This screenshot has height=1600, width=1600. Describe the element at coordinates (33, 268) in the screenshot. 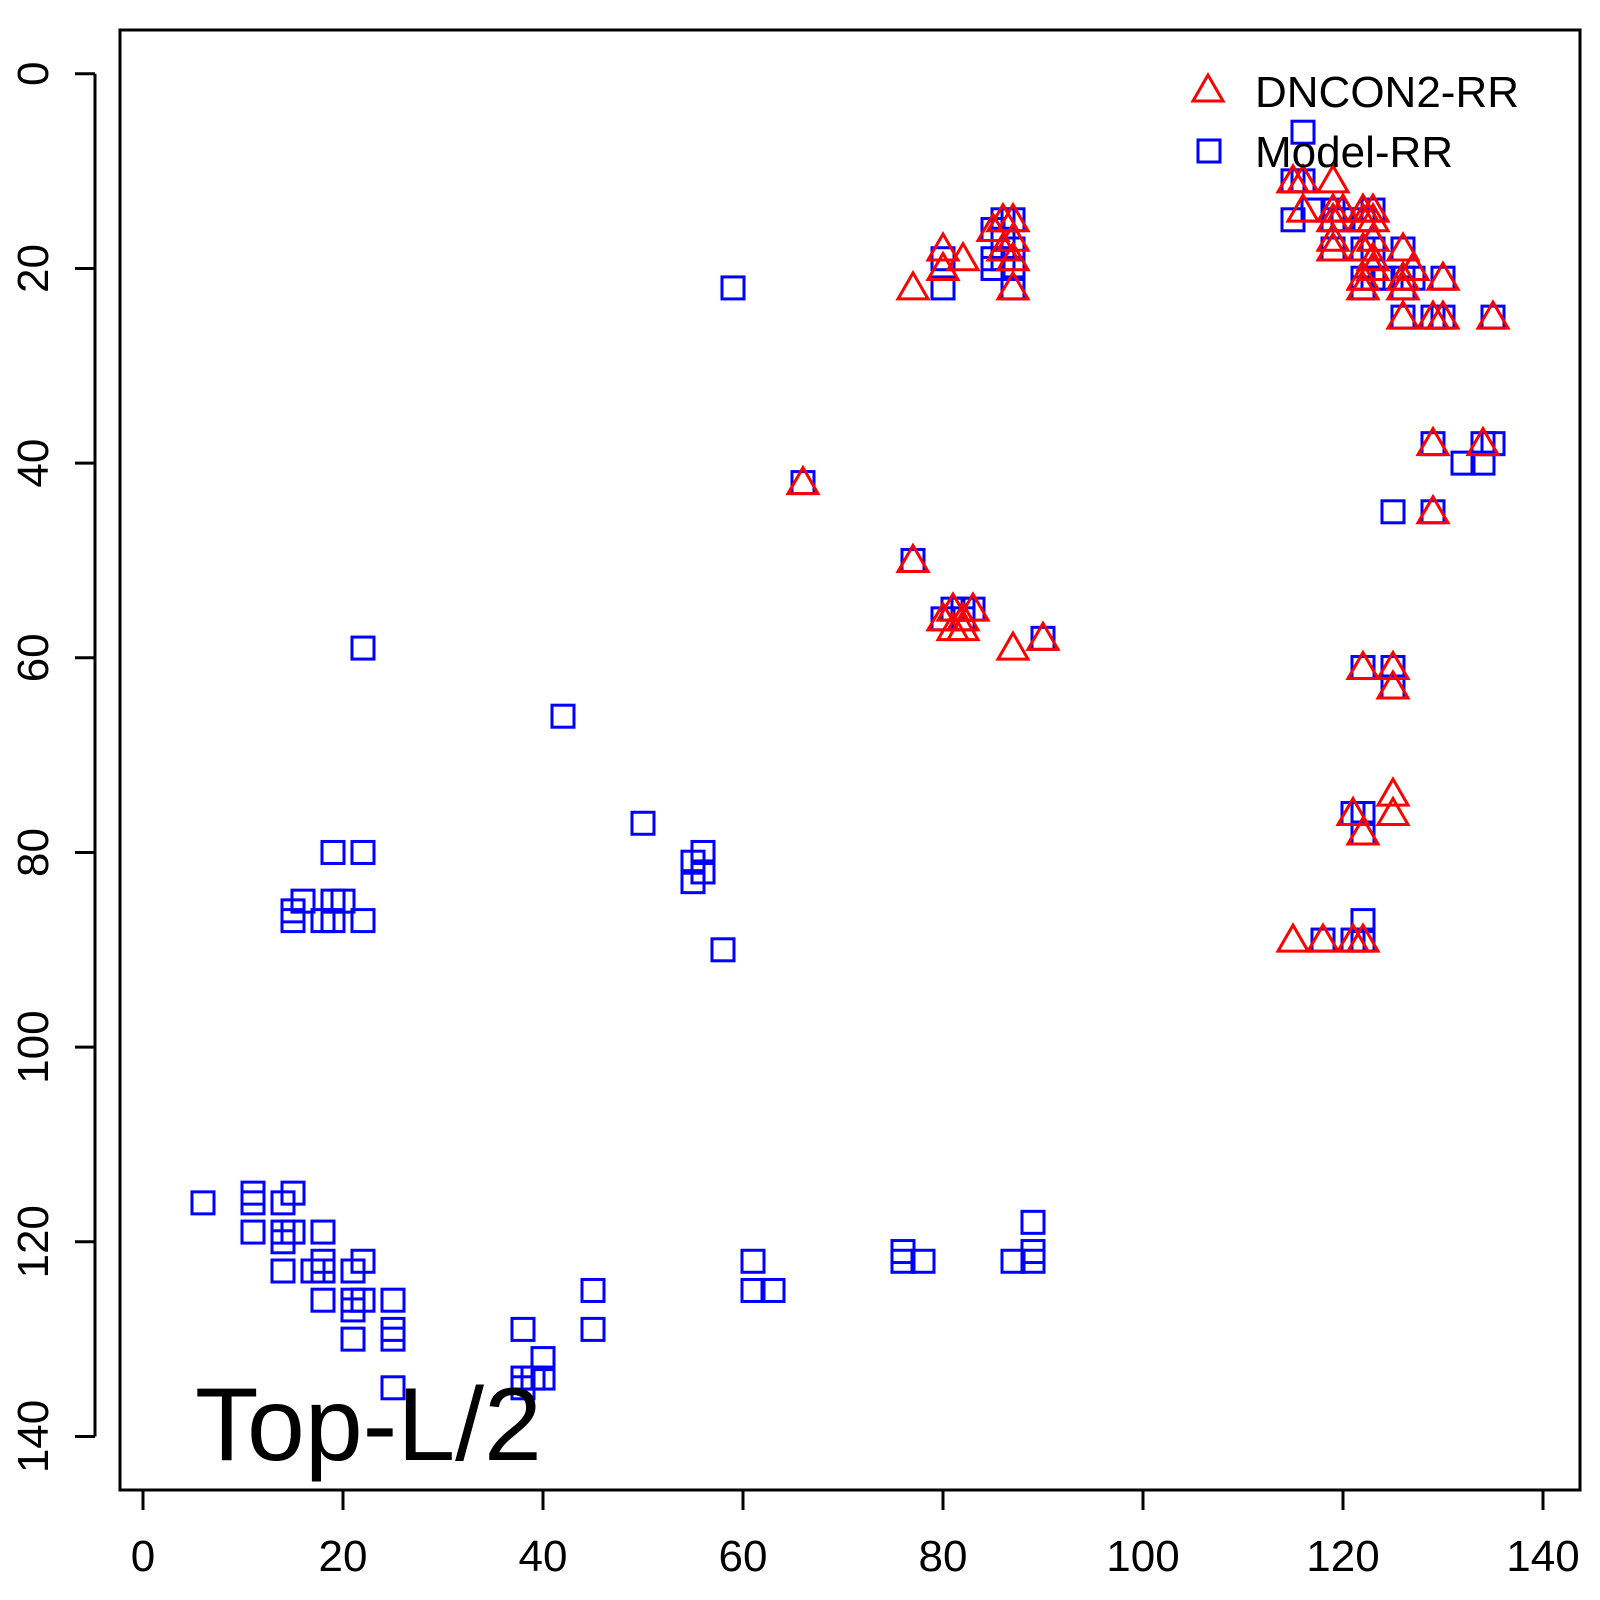

I see `y-tick-label: 20` at that location.